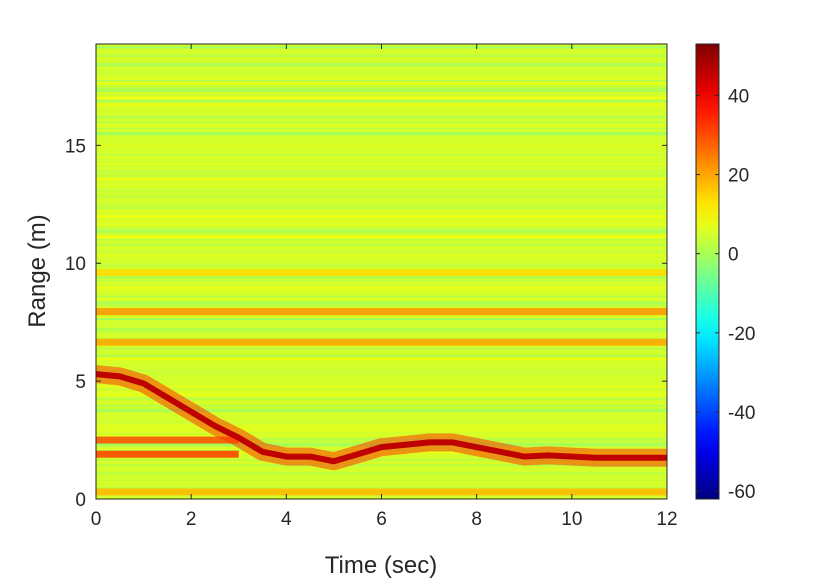  What do you see at coordinates (381, 418) in the screenshot?
I see `target-track-line` at bounding box center [381, 418].